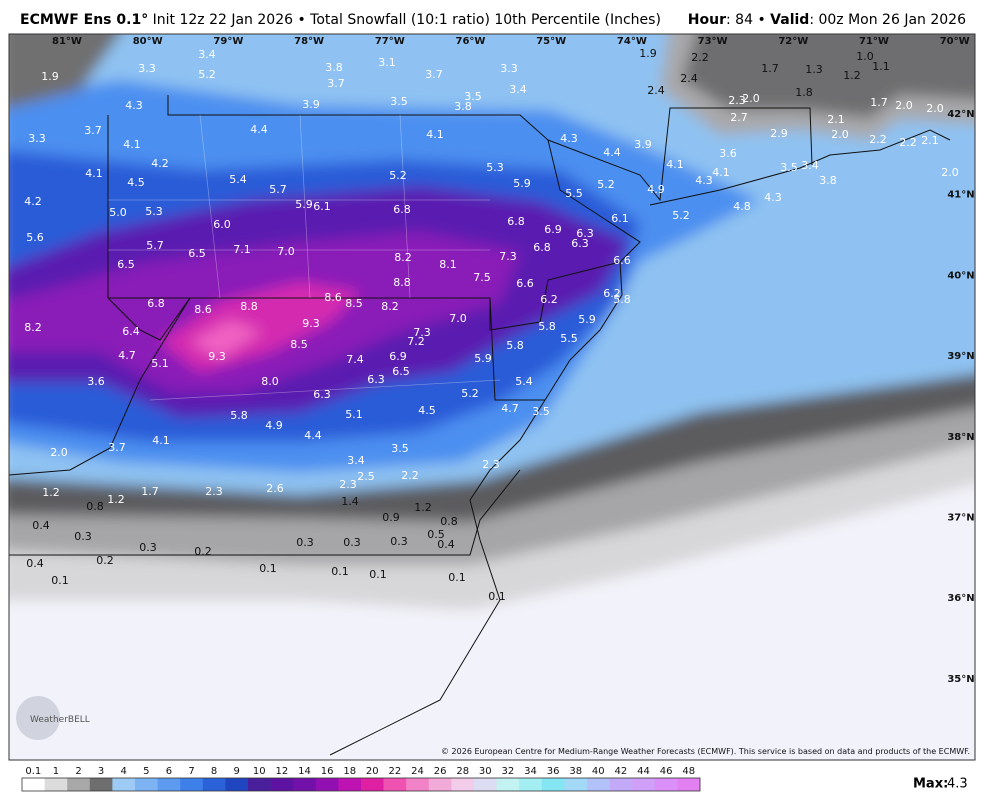 The width and height of the screenshot is (984, 808). What do you see at coordinates (410, 475) in the screenshot?
I see `snowfall-label: 2.2` at bounding box center [410, 475].